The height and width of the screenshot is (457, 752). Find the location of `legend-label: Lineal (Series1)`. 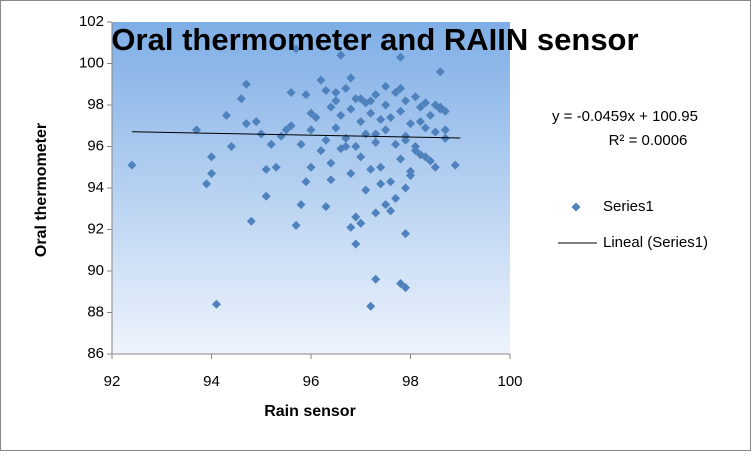

legend-label: Lineal (Series1) is located at coordinates (655, 242).